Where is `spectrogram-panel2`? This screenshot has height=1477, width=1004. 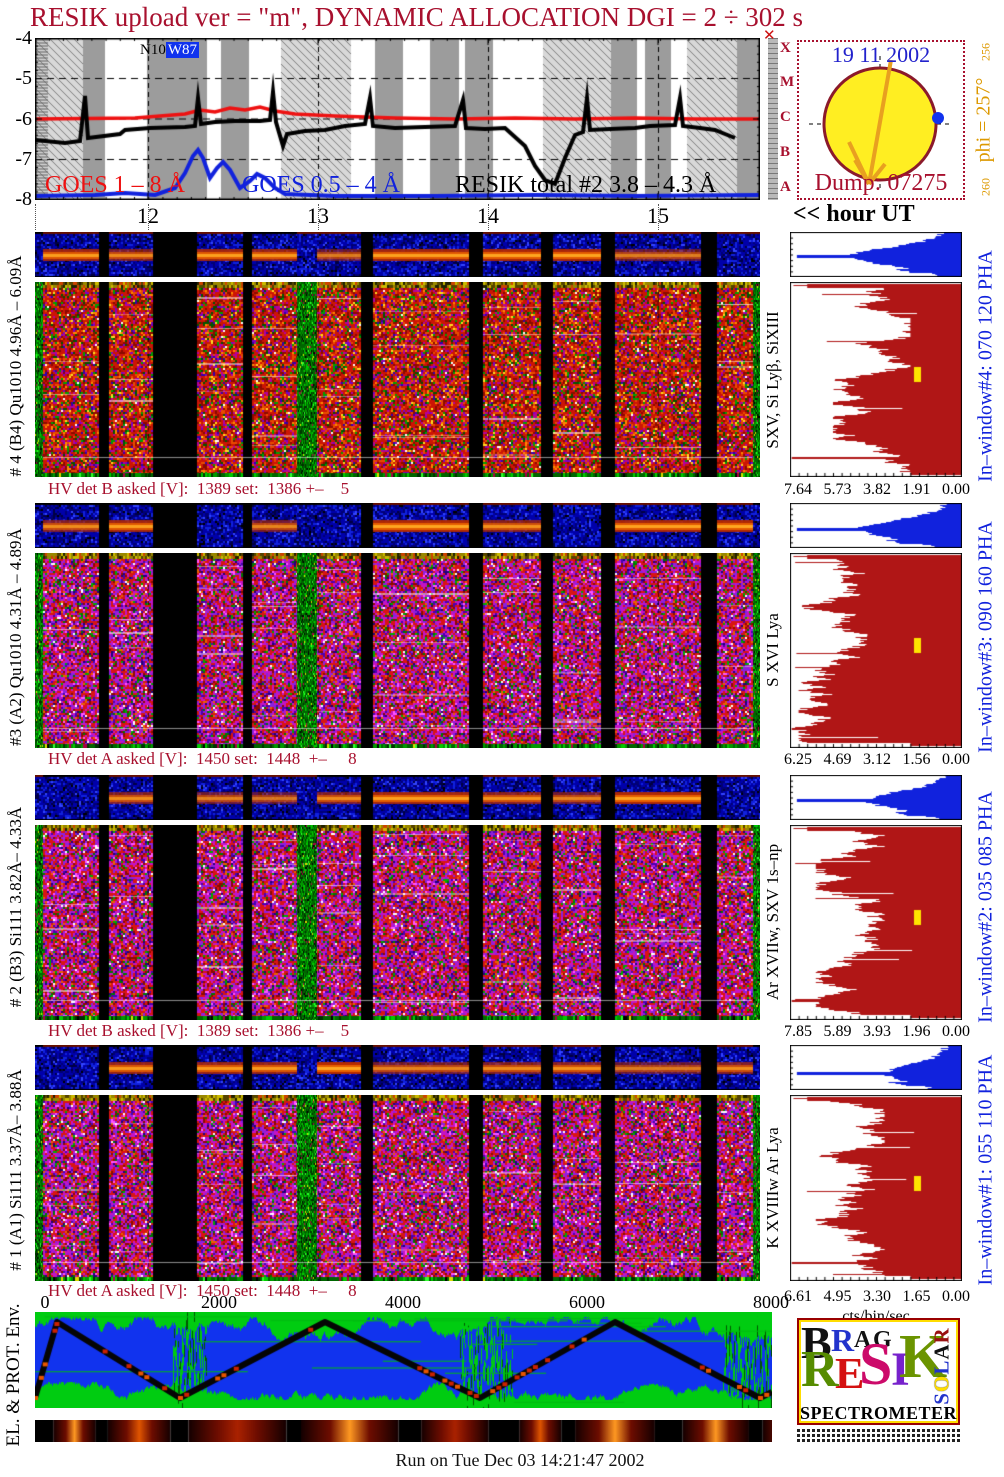 spectrogram-panel2 is located at coordinates (397, 922).